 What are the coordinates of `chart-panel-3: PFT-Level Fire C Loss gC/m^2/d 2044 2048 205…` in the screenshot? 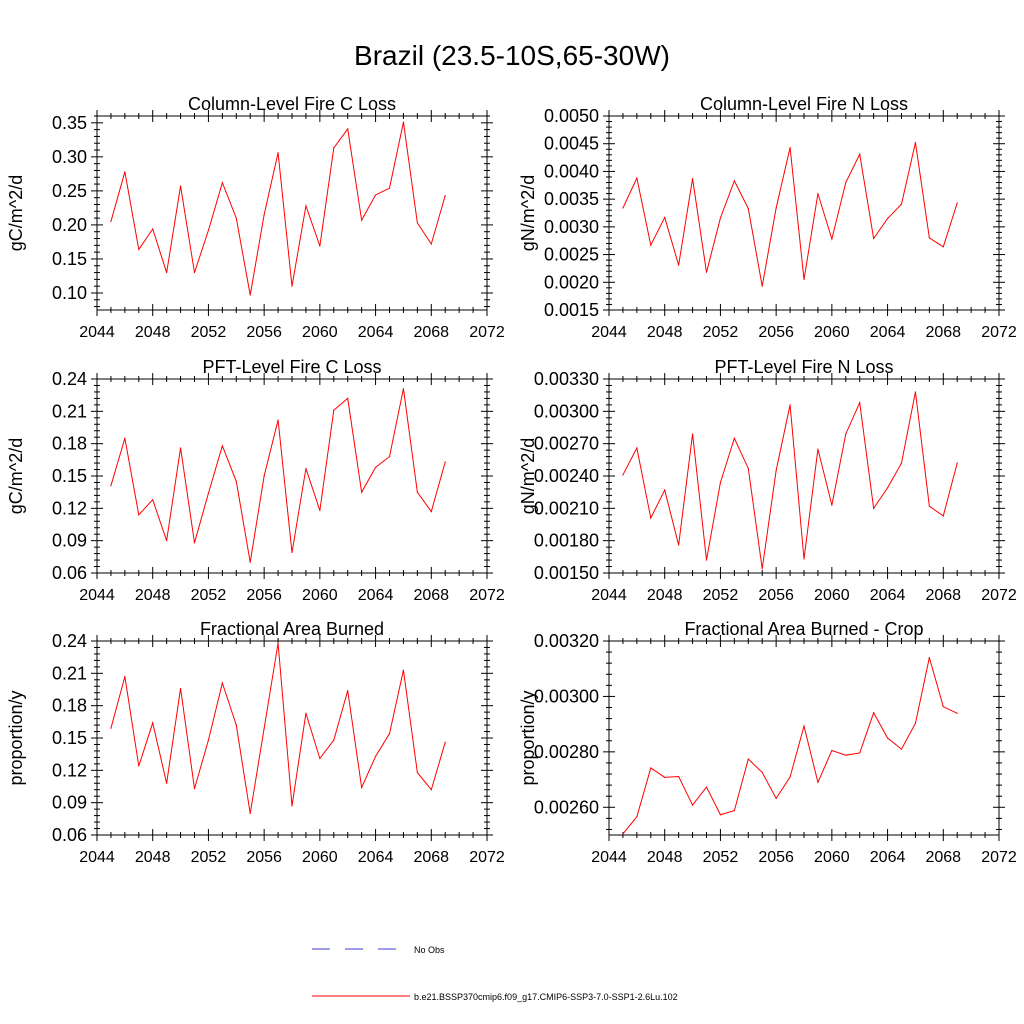 It's located at (255, 480).